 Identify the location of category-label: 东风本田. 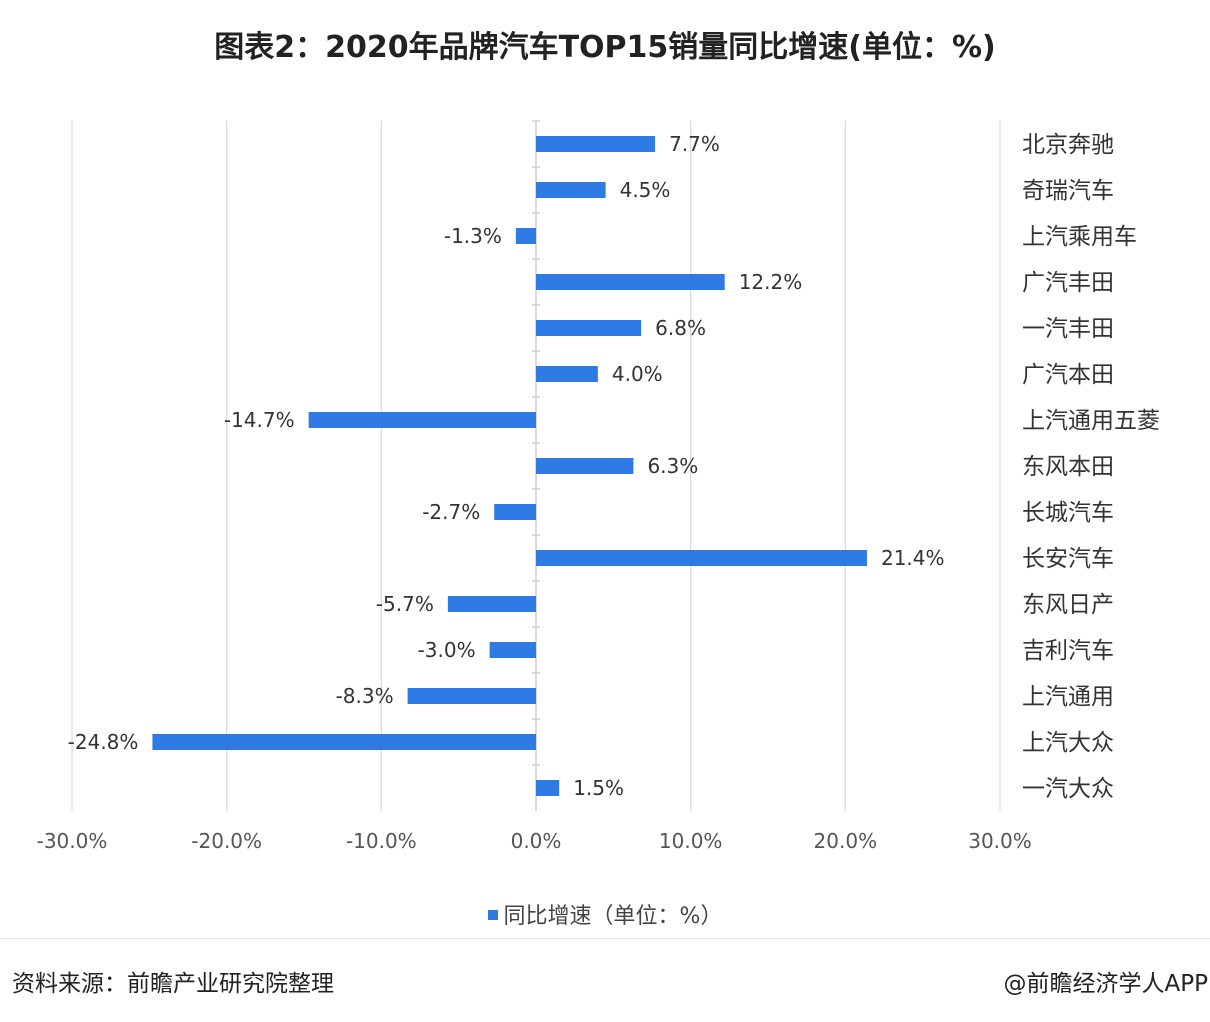
(1068, 467).